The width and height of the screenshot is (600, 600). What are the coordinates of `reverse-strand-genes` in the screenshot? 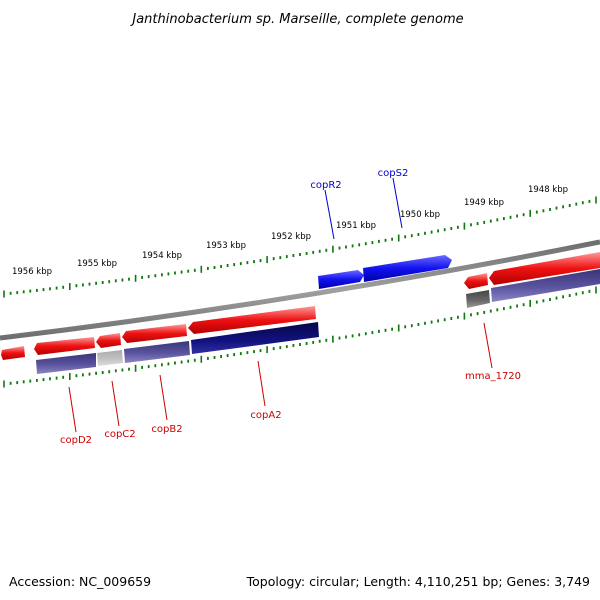 It's located at (385, 272).